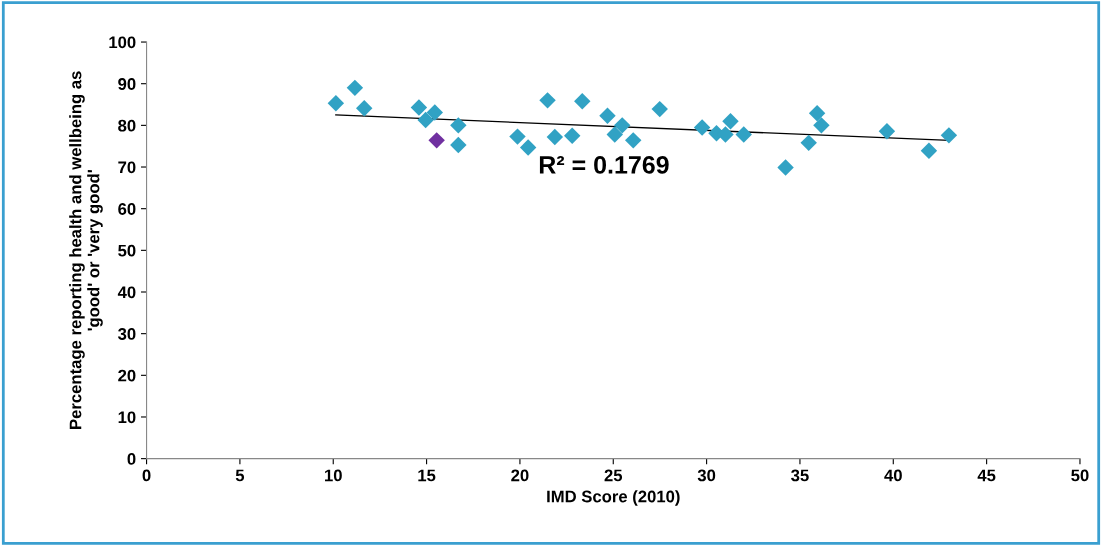 The width and height of the screenshot is (1102, 546). I want to click on y-tick-label: 40, so click(126, 292).